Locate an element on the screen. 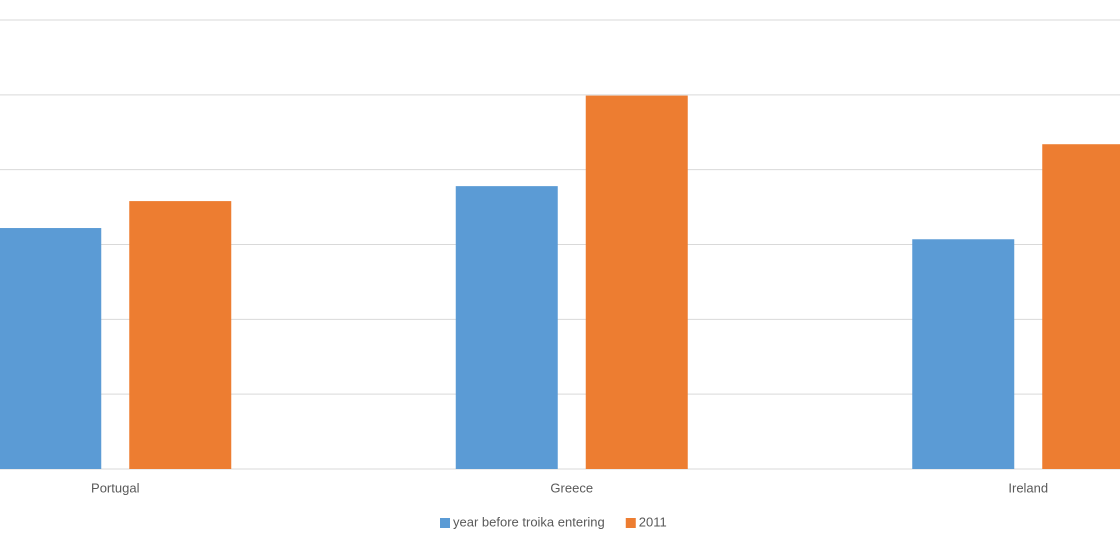  x-tick-label: Greece is located at coordinates (571, 487).